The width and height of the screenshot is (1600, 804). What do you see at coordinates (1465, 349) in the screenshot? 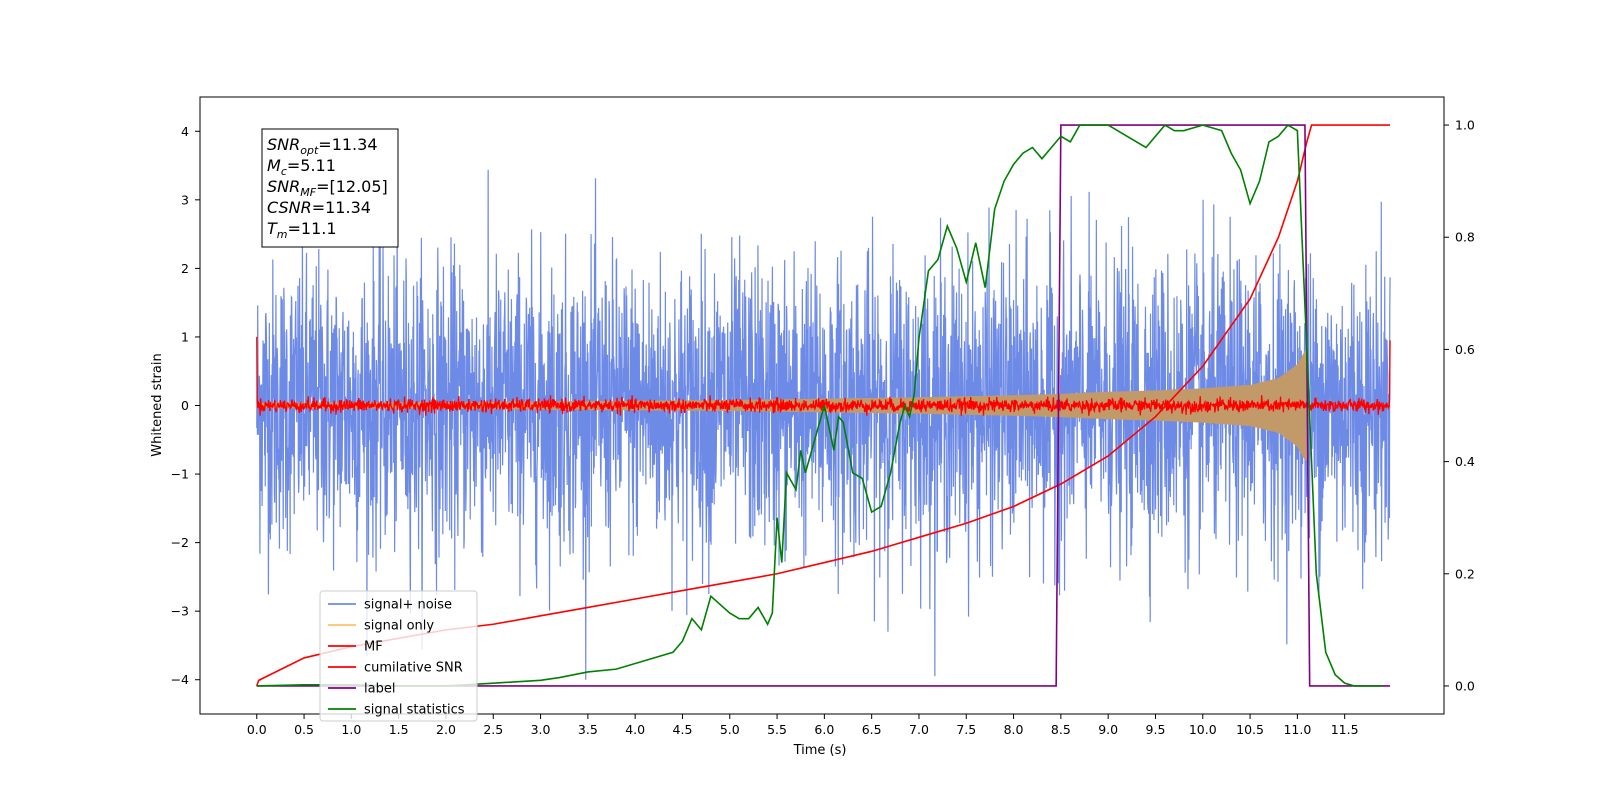
I see `y-right-tick-label: 0.6` at bounding box center [1465, 349].